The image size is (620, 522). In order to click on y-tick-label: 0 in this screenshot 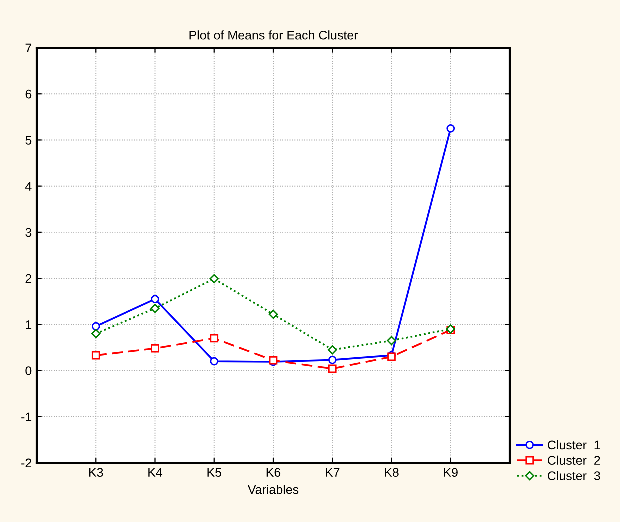, I will do `click(29, 371)`.